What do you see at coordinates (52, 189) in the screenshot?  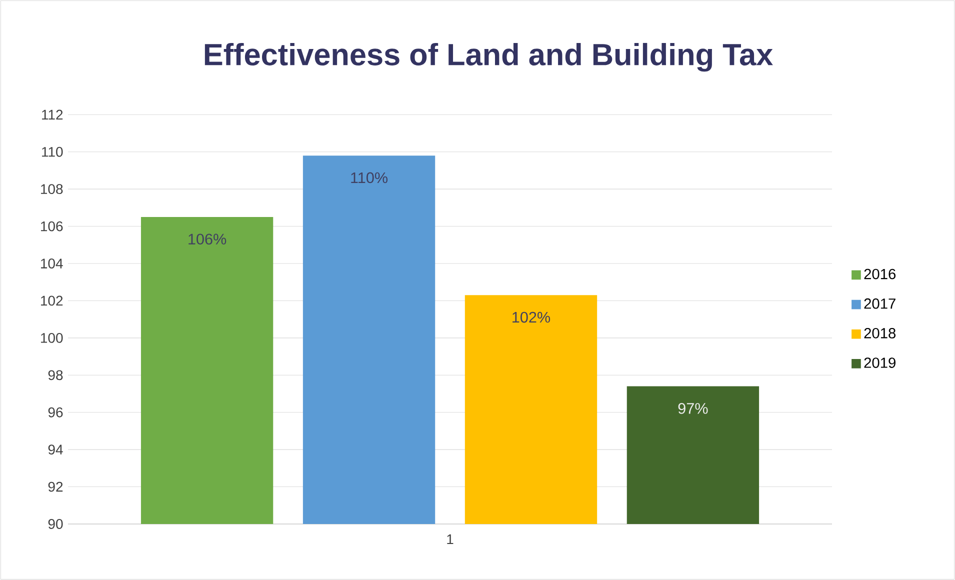 I see `y-tick-label: 108` at bounding box center [52, 189].